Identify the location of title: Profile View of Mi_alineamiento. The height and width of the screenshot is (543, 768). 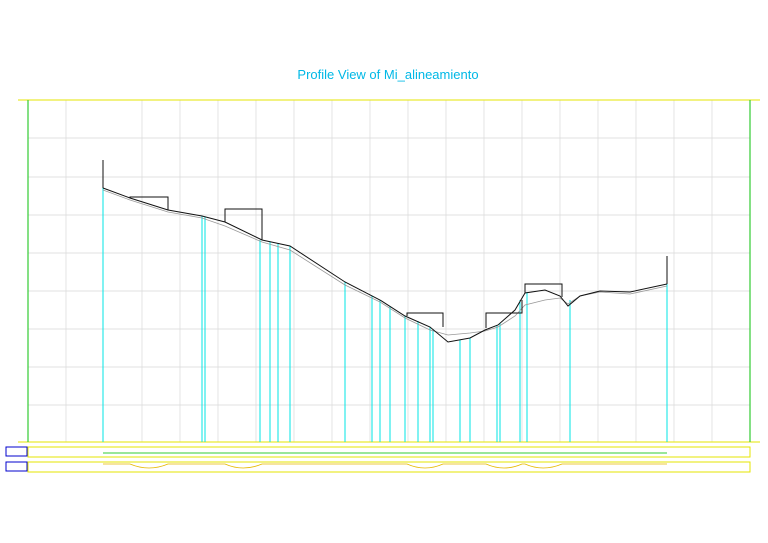
(387, 74).